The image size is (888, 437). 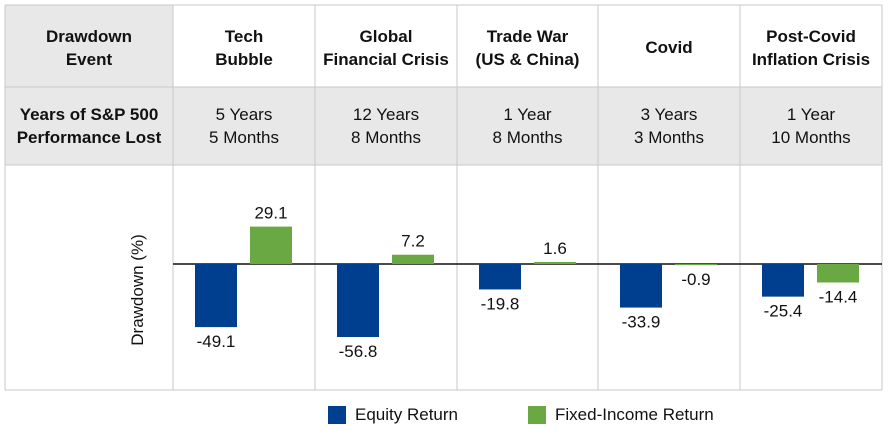 What do you see at coordinates (216, 341) in the screenshot?
I see `data-label-equity-0: -49.1` at bounding box center [216, 341].